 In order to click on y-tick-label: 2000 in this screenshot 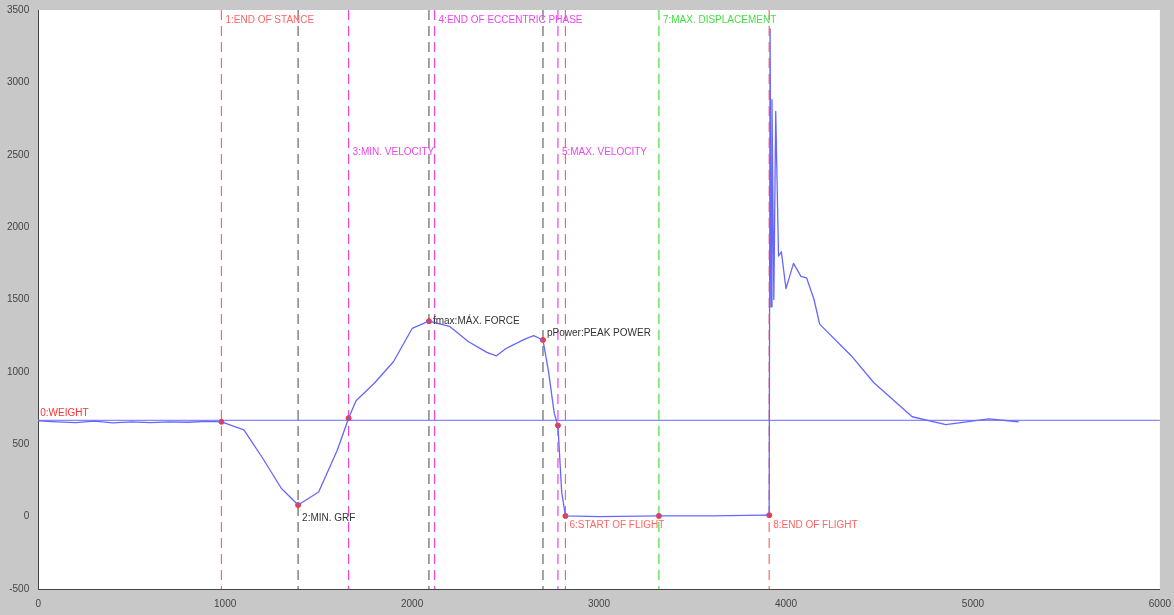, I will do `click(18, 226)`.